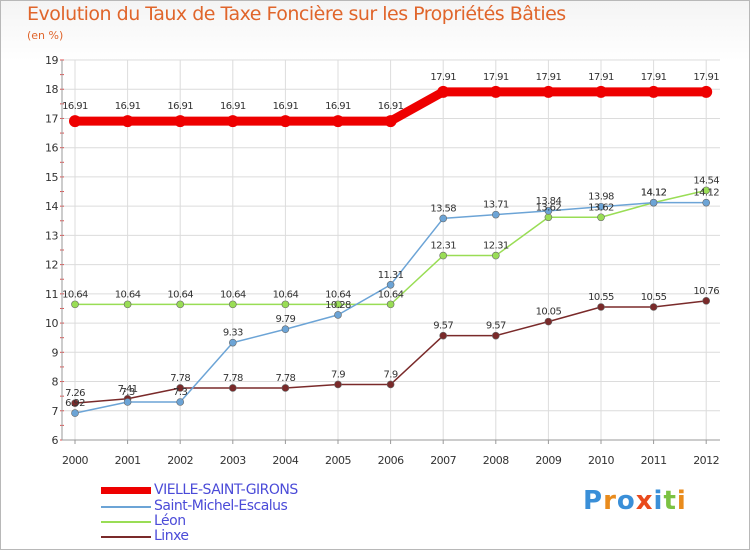 This screenshot has height=550, width=750. Describe the element at coordinates (51, 206) in the screenshot. I see `y-tick-label: 14` at that location.